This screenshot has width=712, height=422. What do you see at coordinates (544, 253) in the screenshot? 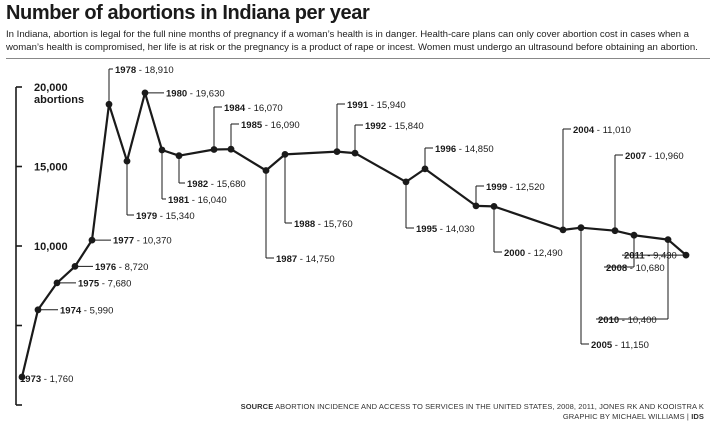
I see `data-label-value: - 12,490` at bounding box center [544, 253].